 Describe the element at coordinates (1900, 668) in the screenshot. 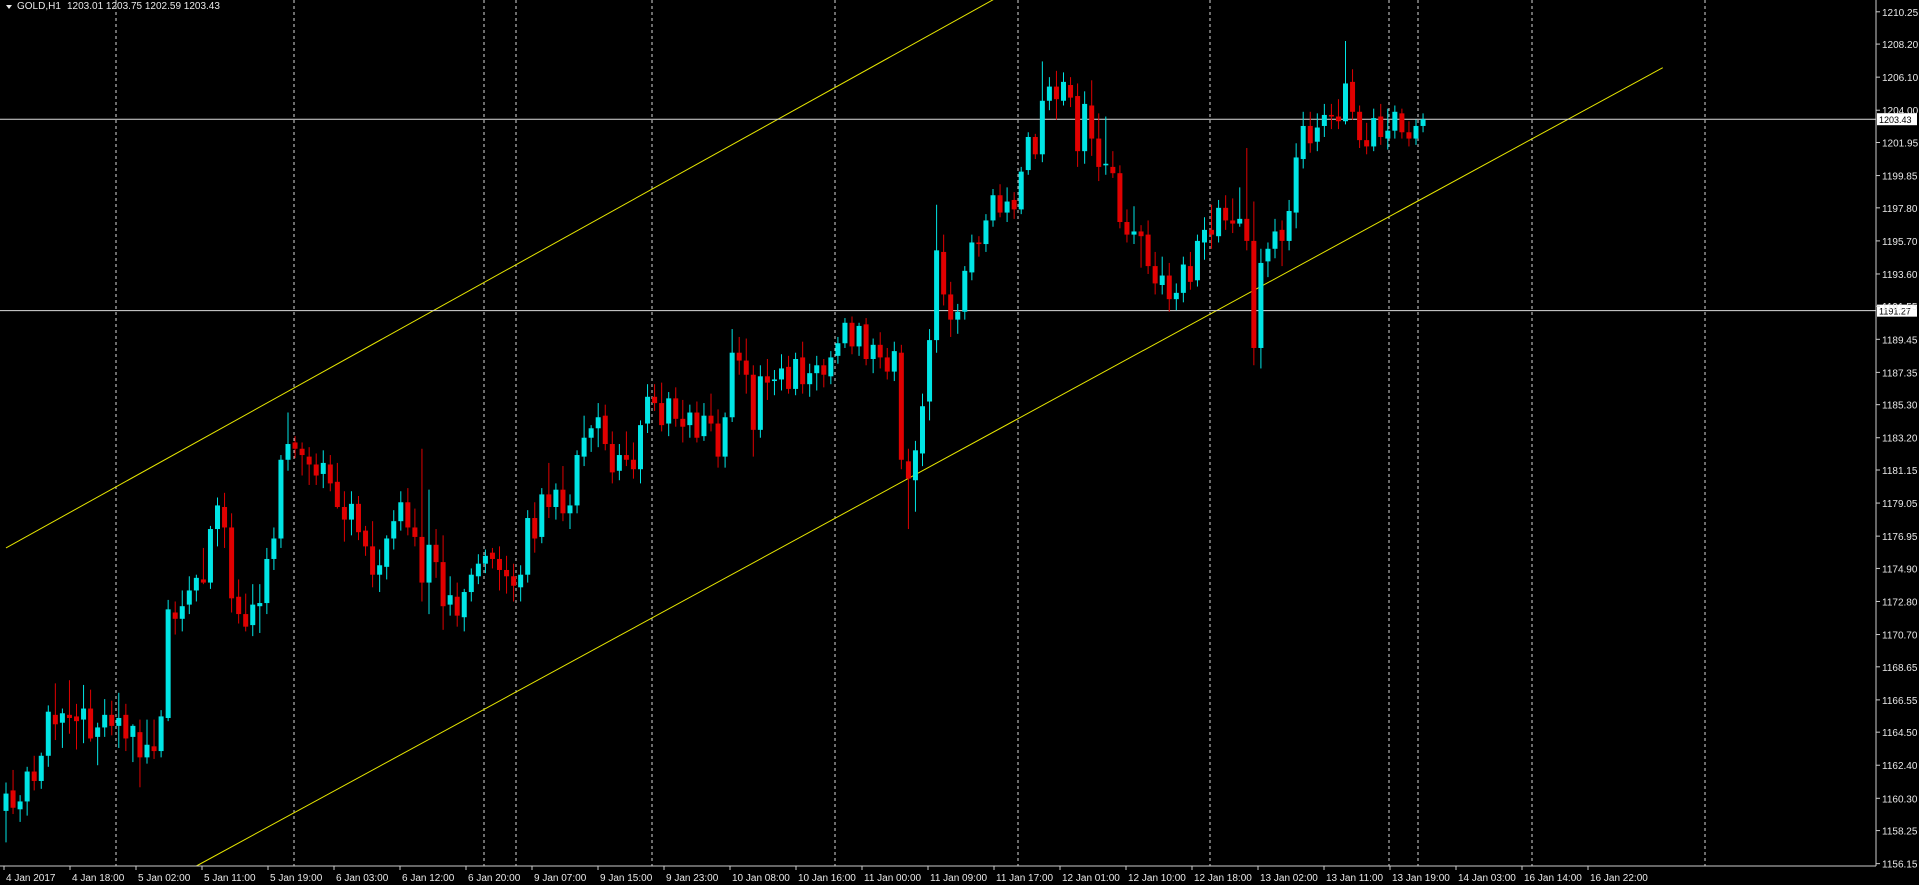

I see `price-tick-label: 1168.65` at that location.